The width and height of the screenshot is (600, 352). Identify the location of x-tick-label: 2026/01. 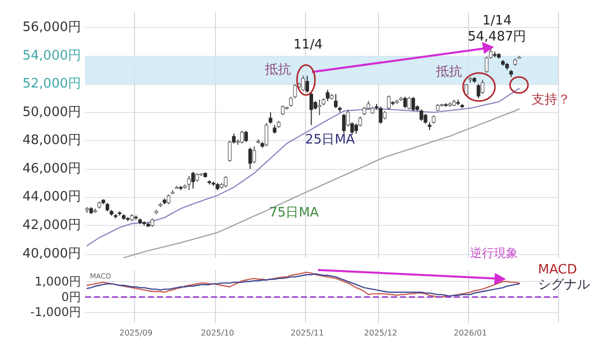
(470, 333).